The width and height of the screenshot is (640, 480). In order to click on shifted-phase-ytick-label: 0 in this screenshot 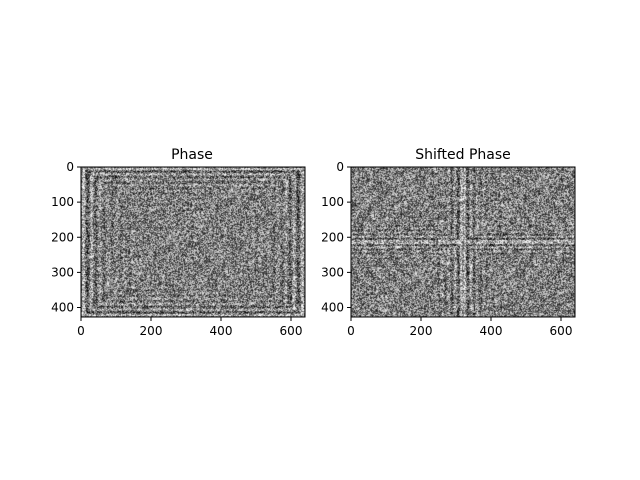, I will do `click(340, 167)`.